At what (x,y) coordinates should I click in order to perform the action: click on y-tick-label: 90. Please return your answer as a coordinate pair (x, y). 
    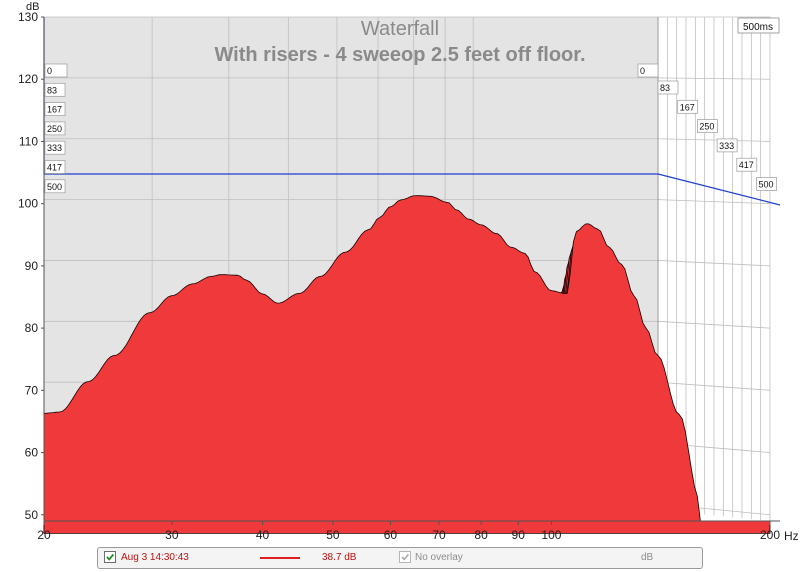
    Looking at the image, I should click on (32, 266).